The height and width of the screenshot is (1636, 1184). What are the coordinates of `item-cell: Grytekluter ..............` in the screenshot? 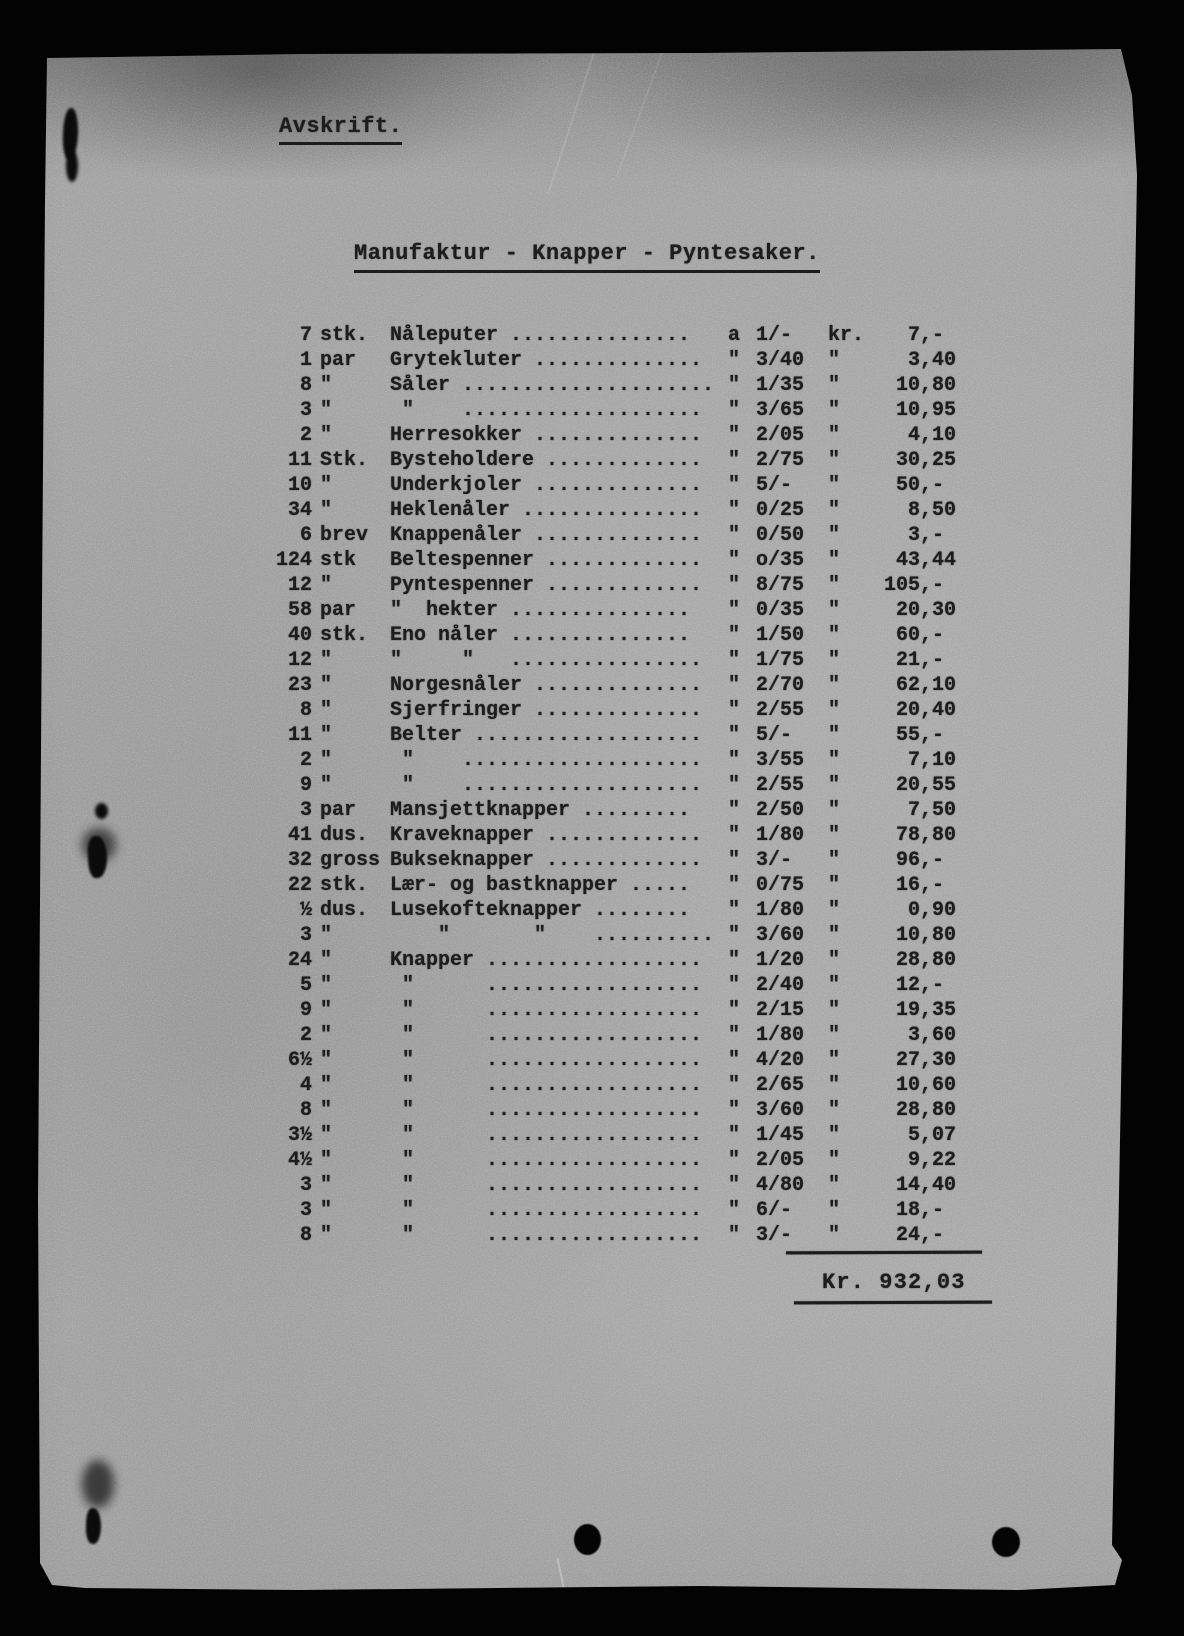 It's located at (546, 360).